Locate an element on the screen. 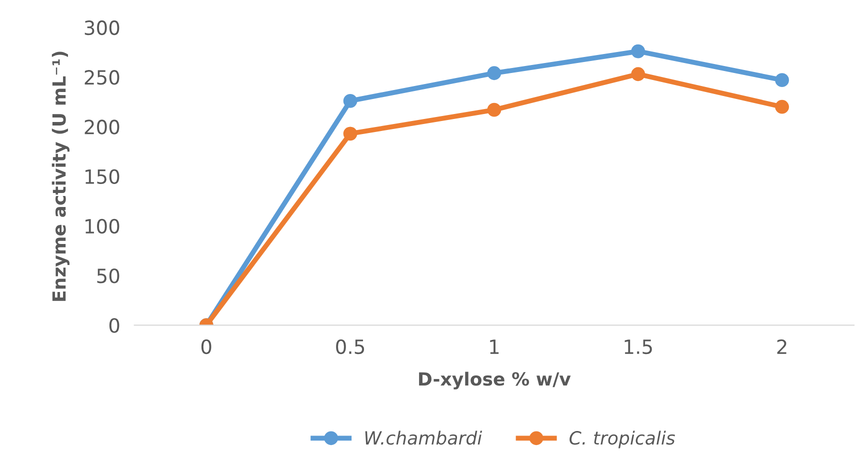 The image size is (867, 458). x-tick-label: 2 is located at coordinates (781, 346).